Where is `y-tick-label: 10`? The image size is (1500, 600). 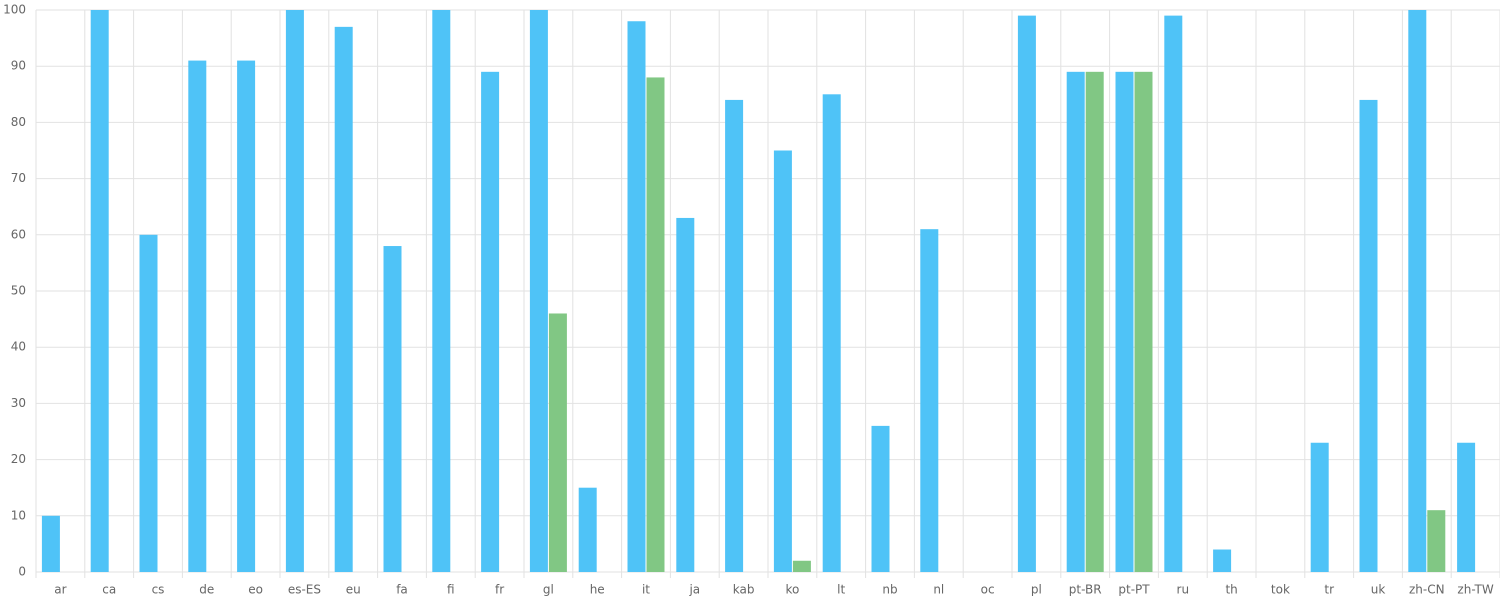 y-tick-label: 10 is located at coordinates (18, 515).